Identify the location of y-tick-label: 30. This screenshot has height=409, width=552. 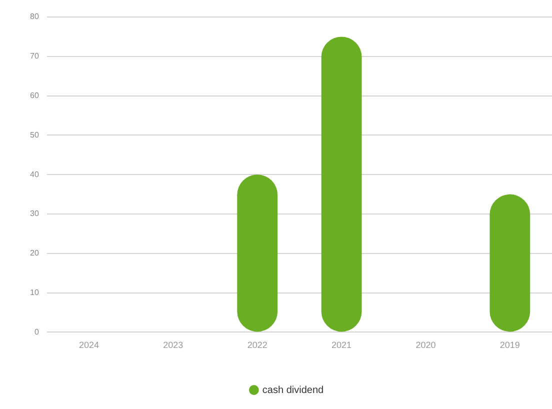
(35, 213).